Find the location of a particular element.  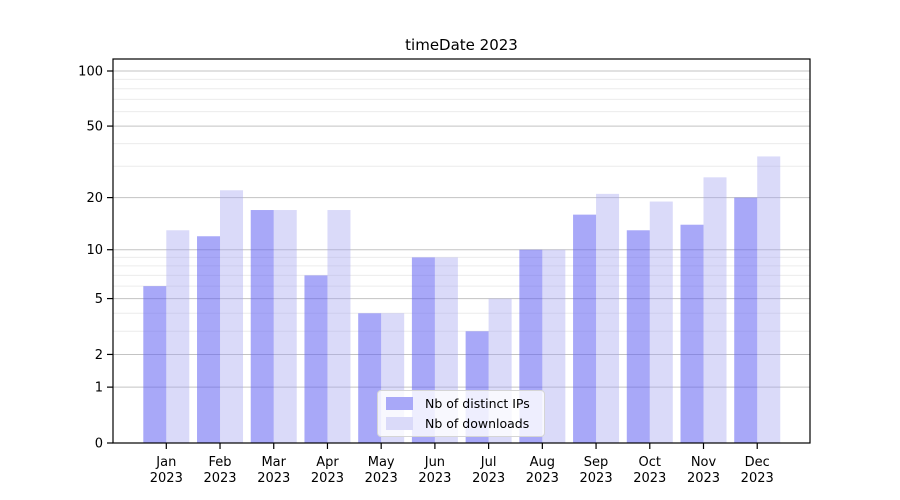

bar-downloads-dec is located at coordinates (769, 299).